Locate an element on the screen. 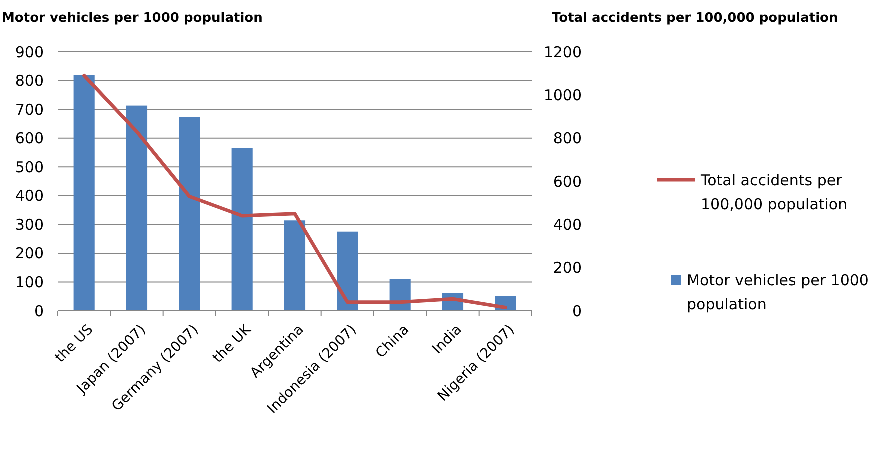 The width and height of the screenshot is (876, 452). legend-label: Total accidents per 100,000 population is located at coordinates (774, 192).